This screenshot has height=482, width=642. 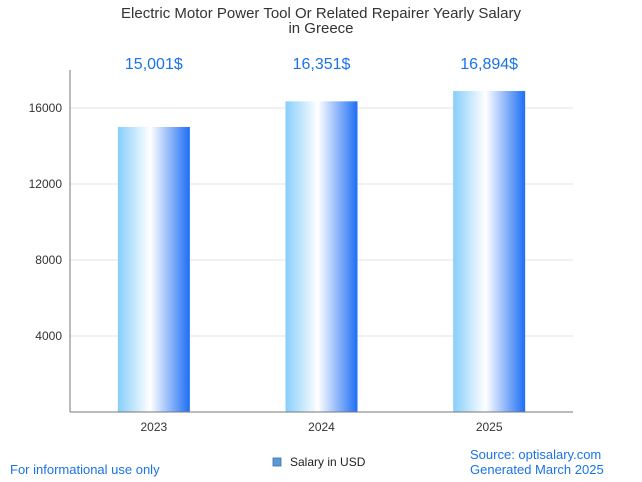 I want to click on value-labels: 15,001$ 16,351$ 16,894$, so click(x=321, y=64).